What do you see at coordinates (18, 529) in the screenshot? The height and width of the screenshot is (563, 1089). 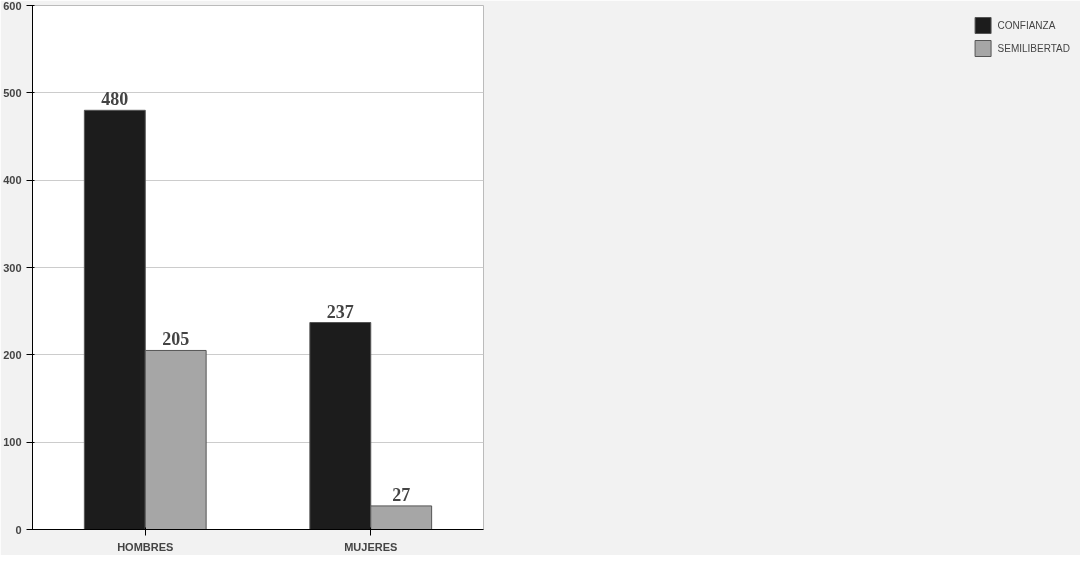 I see `y-tick-label: 0` at bounding box center [18, 529].